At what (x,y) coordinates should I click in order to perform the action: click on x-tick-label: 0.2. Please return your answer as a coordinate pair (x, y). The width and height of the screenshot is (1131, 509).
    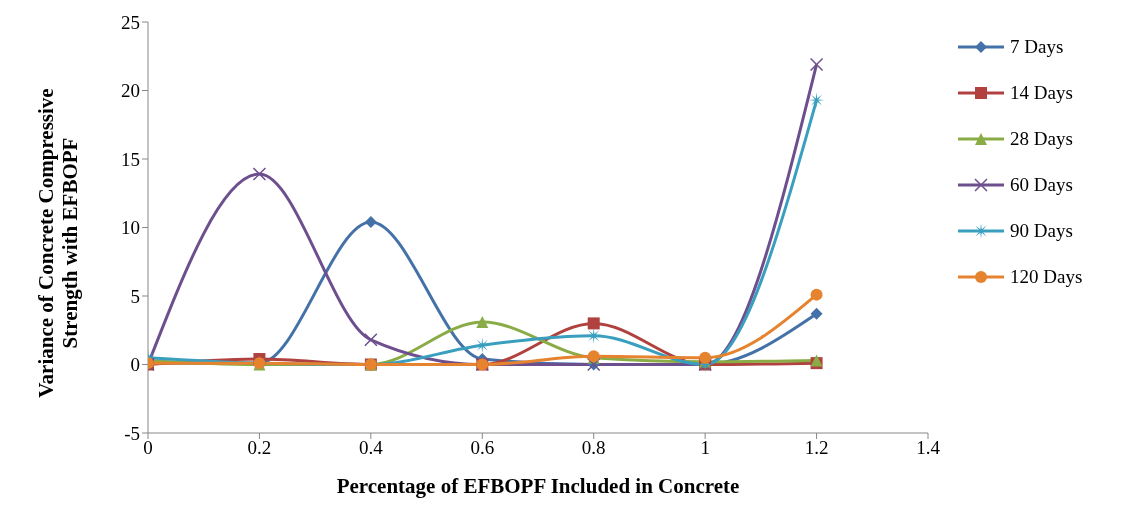
    Looking at the image, I should click on (259, 448).